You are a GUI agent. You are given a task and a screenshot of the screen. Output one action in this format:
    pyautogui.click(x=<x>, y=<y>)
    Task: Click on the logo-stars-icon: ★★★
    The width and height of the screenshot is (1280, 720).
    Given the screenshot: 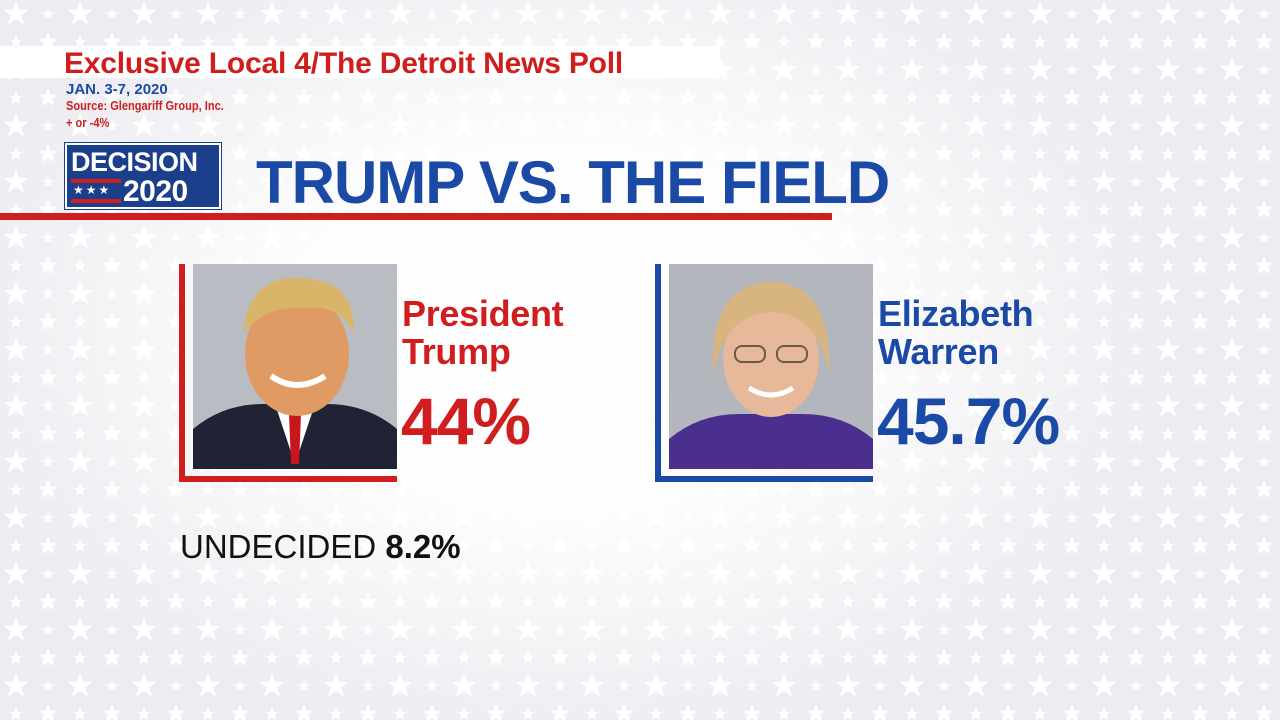 What is the action you would take?
    pyautogui.click(x=92, y=190)
    